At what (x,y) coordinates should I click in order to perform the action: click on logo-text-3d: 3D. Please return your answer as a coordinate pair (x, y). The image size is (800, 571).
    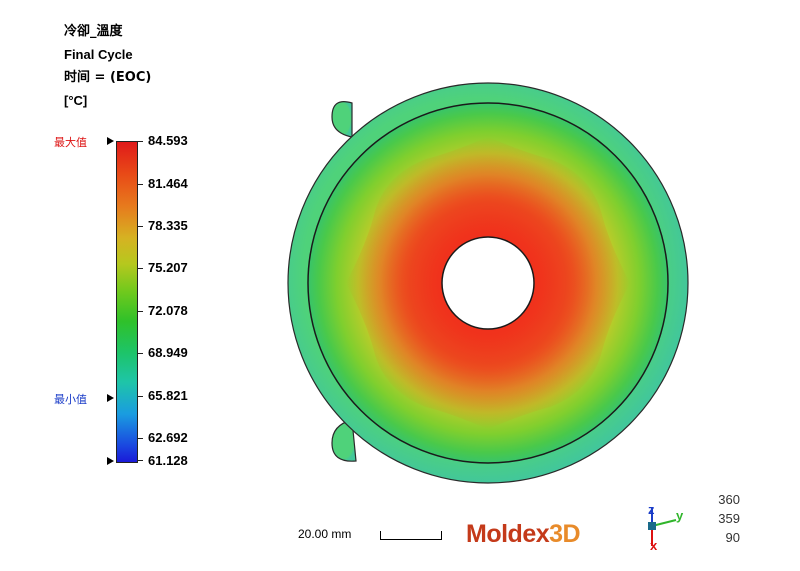
    Looking at the image, I should click on (565, 534).